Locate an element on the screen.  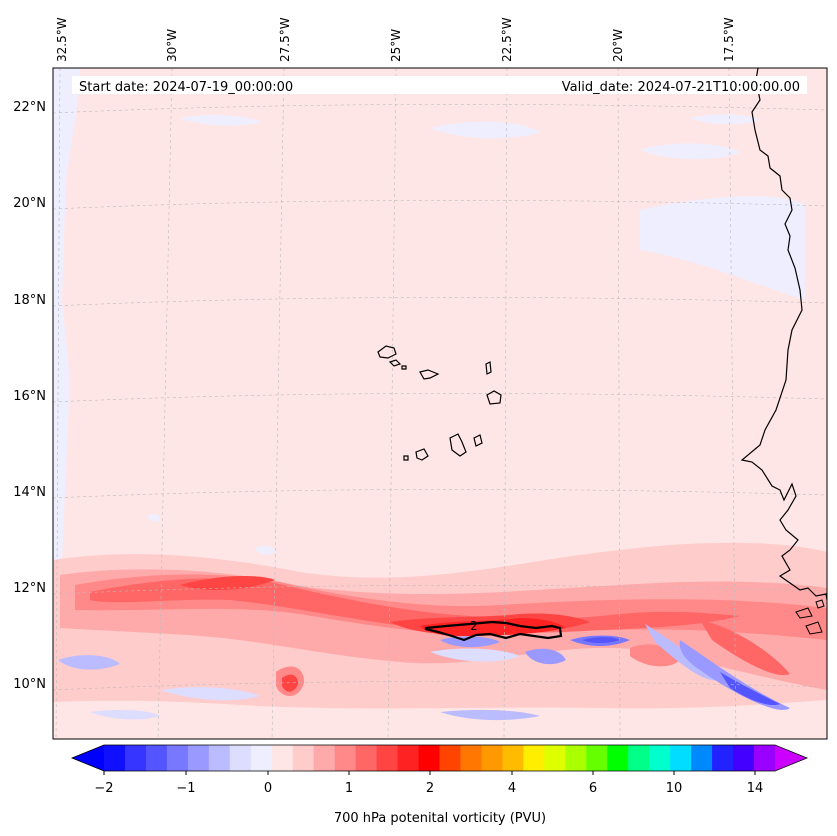
colorbar-ticks is located at coordinates (429, 773).